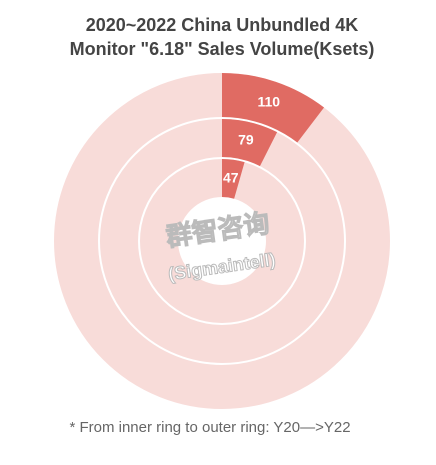  Describe the element at coordinates (222, 49) in the screenshot. I see `chart-title: Monitor "6.18" Sales Volume(Ksets)` at that location.